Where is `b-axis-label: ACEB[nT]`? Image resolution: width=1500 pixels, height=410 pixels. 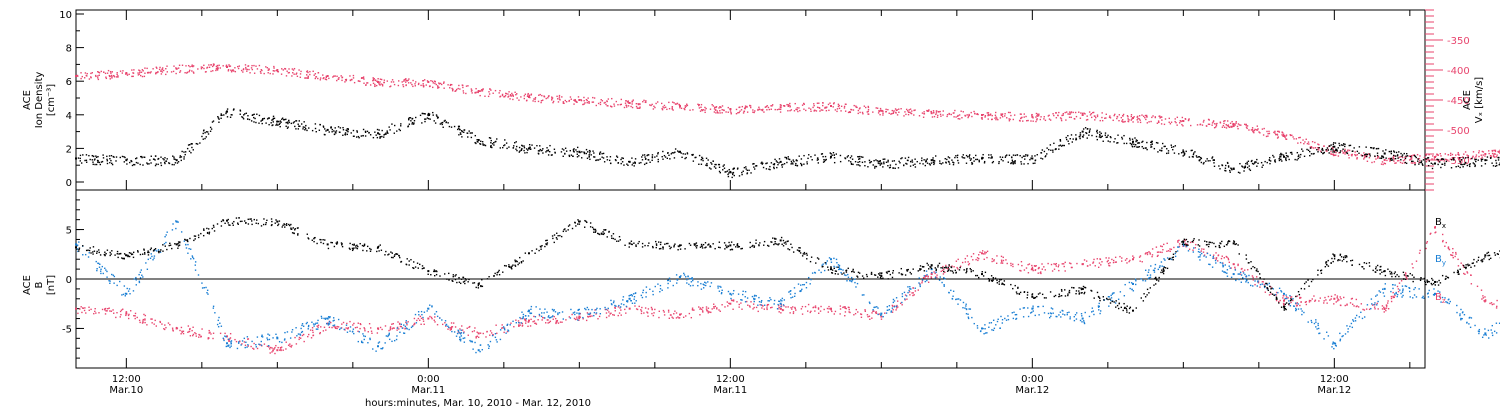 b-axis-label: ACEB[nT] is located at coordinates (39, 285).